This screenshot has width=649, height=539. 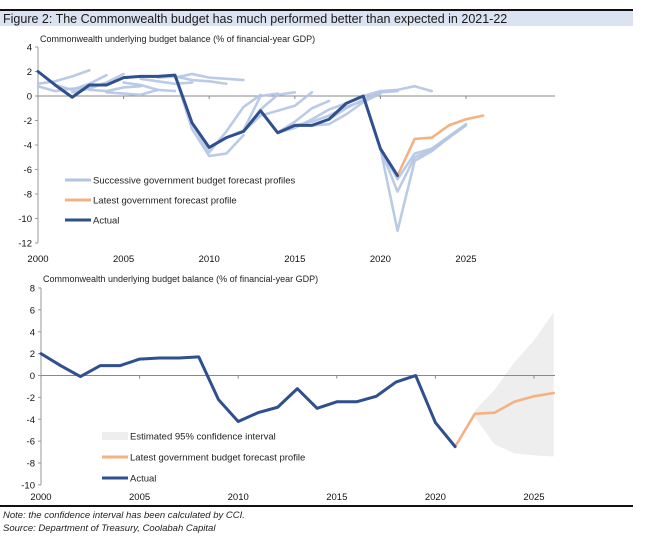 What do you see at coordinates (165, 201) in the screenshot?
I see `legend-label: Latest government forecast profile` at bounding box center [165, 201].